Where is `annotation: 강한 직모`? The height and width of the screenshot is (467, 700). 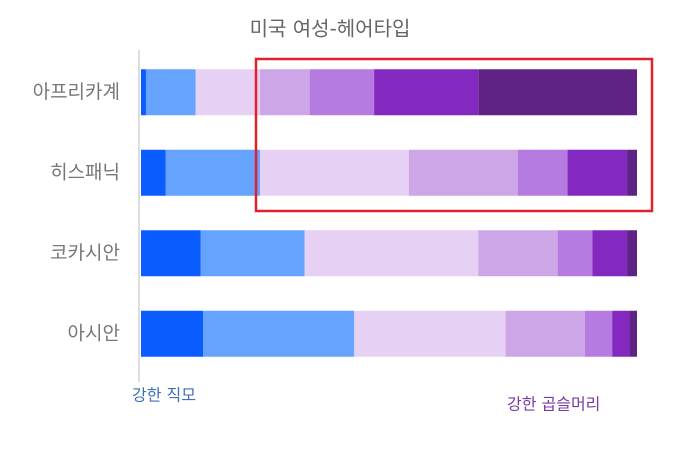 annotation: 강한 직모 is located at coordinates (164, 395).